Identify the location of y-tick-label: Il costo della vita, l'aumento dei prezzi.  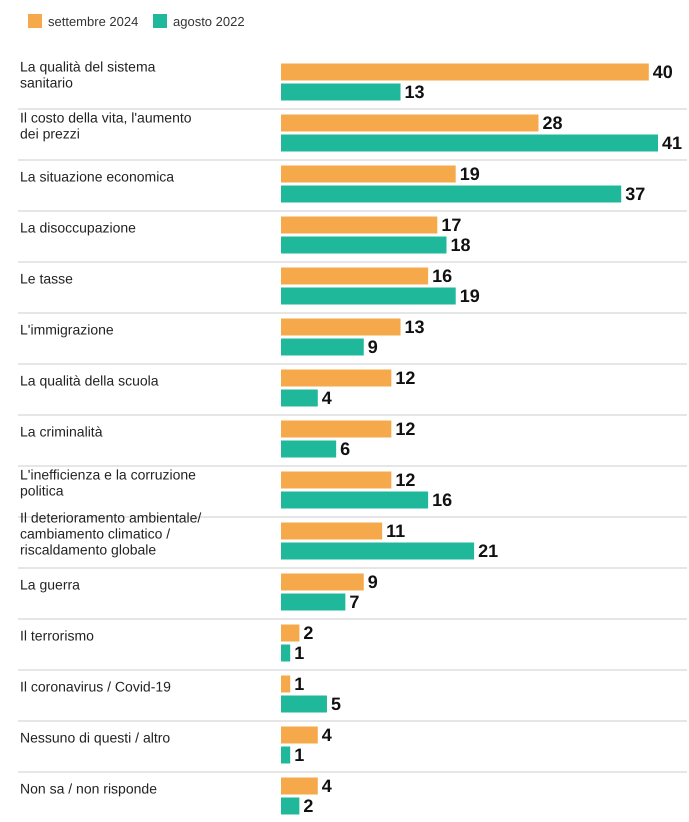
(106, 126).